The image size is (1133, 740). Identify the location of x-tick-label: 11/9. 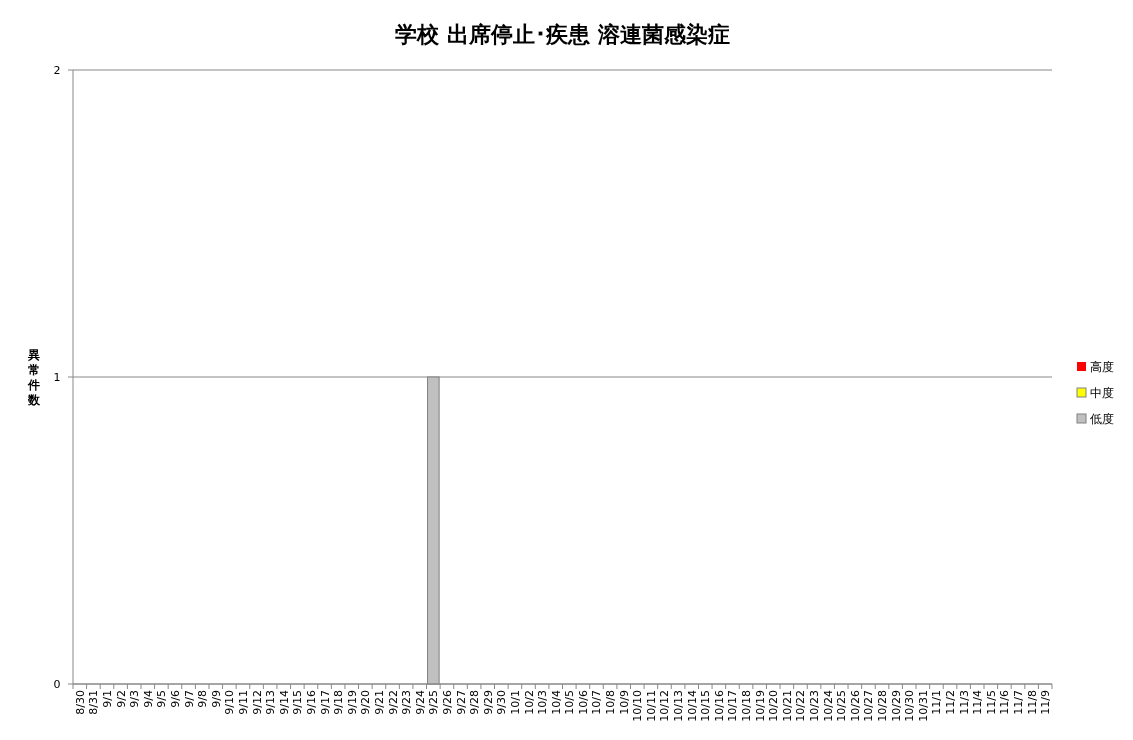
(1046, 702).